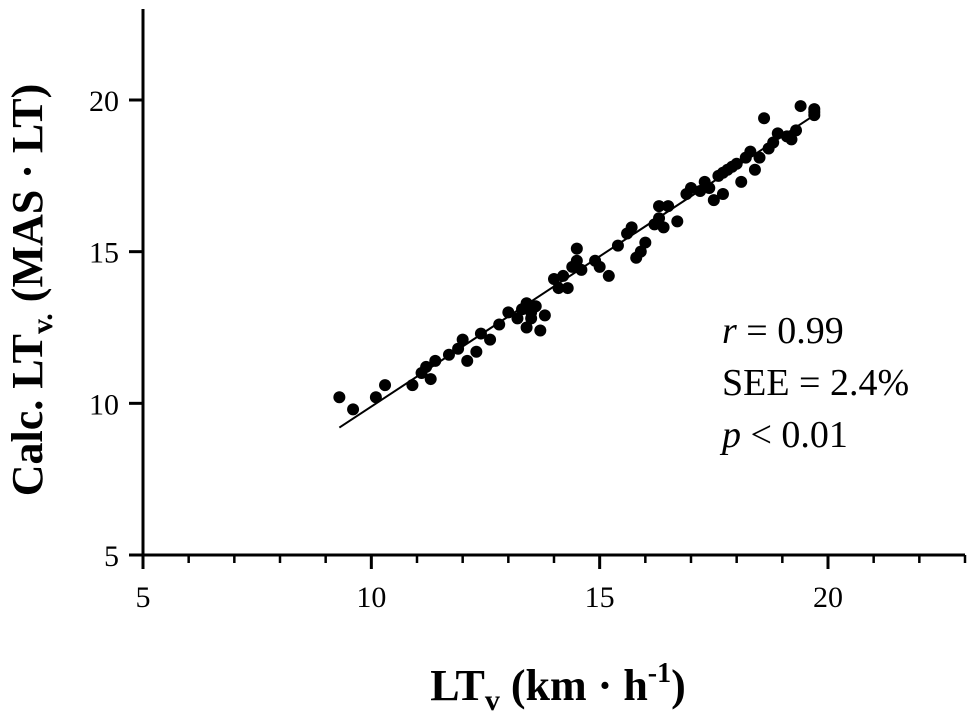 The width and height of the screenshot is (975, 718). What do you see at coordinates (815, 383) in the screenshot?
I see `see-annotation: SEE = 2.4%` at bounding box center [815, 383].